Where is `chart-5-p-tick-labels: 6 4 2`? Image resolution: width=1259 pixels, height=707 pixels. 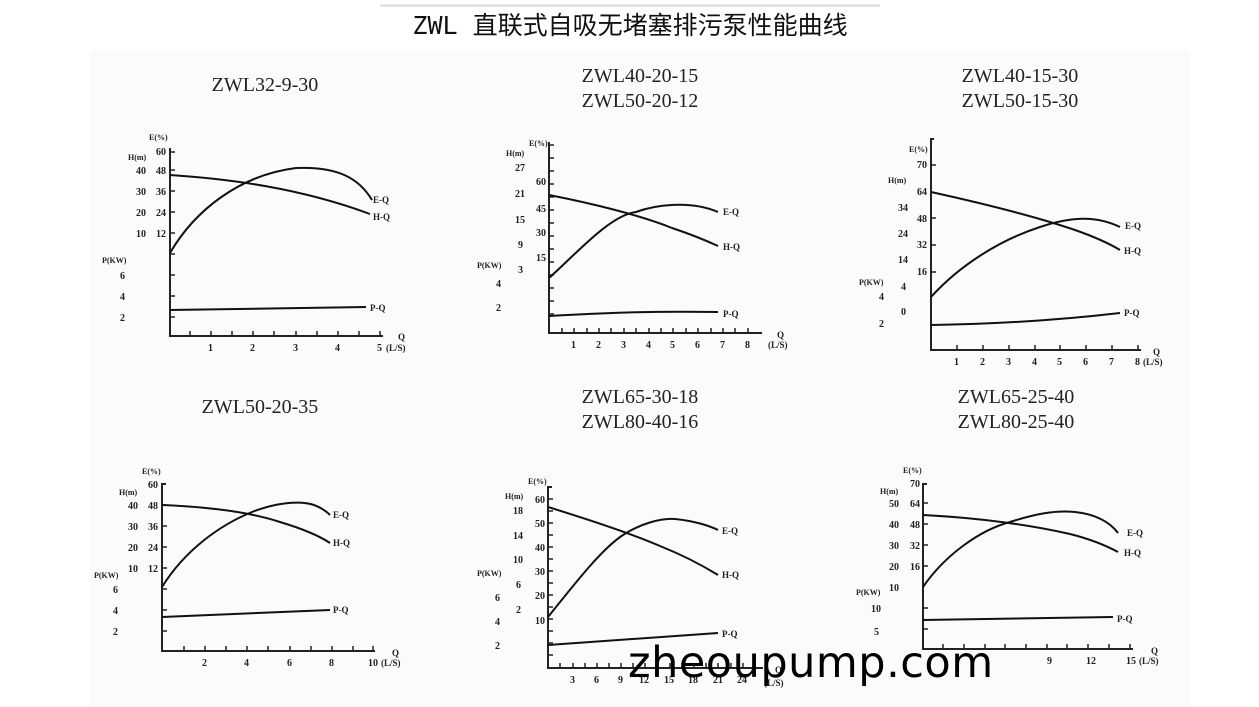 chart-5-p-tick-labels: 6 4 2 is located at coordinates (497, 622).